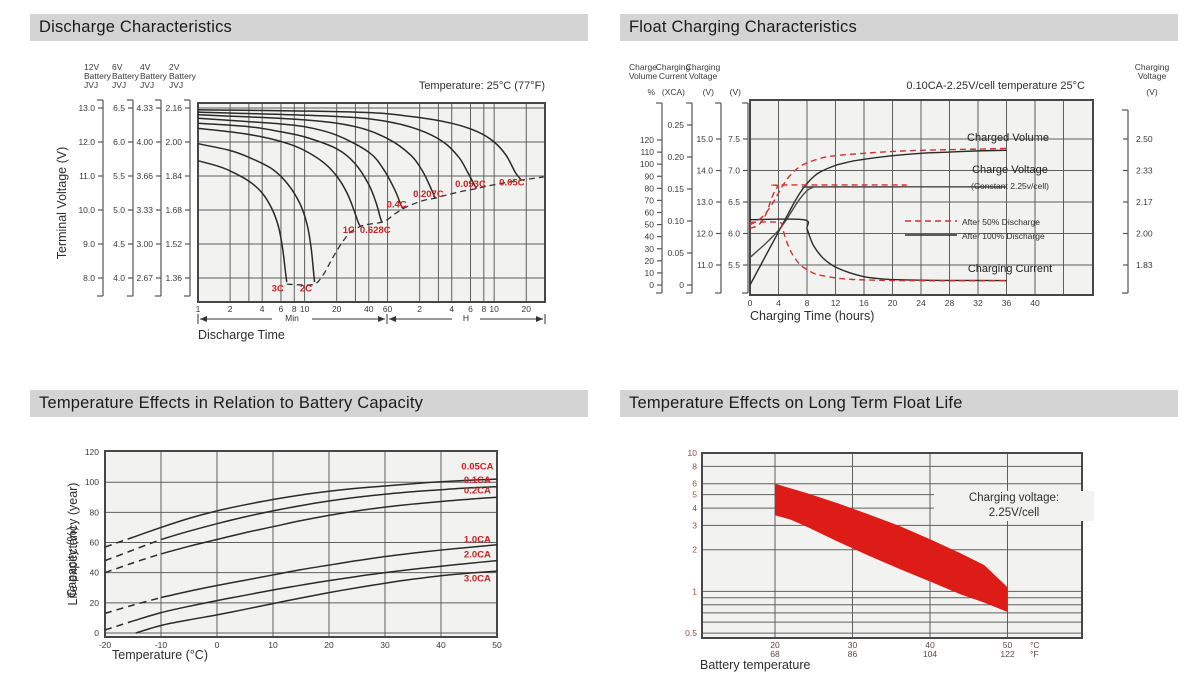 The height and width of the screenshot is (698, 1186). What do you see at coordinates (709, 92) in the screenshot?
I see `axis-unit: (V)` at bounding box center [709, 92].